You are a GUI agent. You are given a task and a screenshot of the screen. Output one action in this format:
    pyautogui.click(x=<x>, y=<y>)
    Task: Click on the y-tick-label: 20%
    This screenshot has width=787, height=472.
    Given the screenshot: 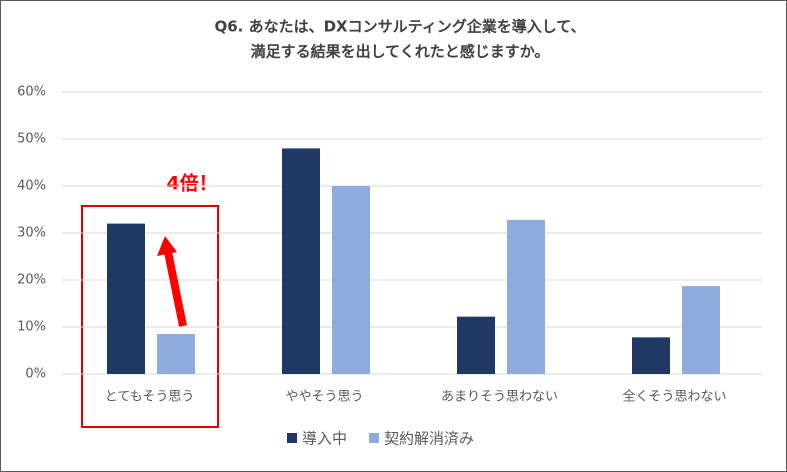 What is the action you would take?
    pyautogui.click(x=31, y=280)
    